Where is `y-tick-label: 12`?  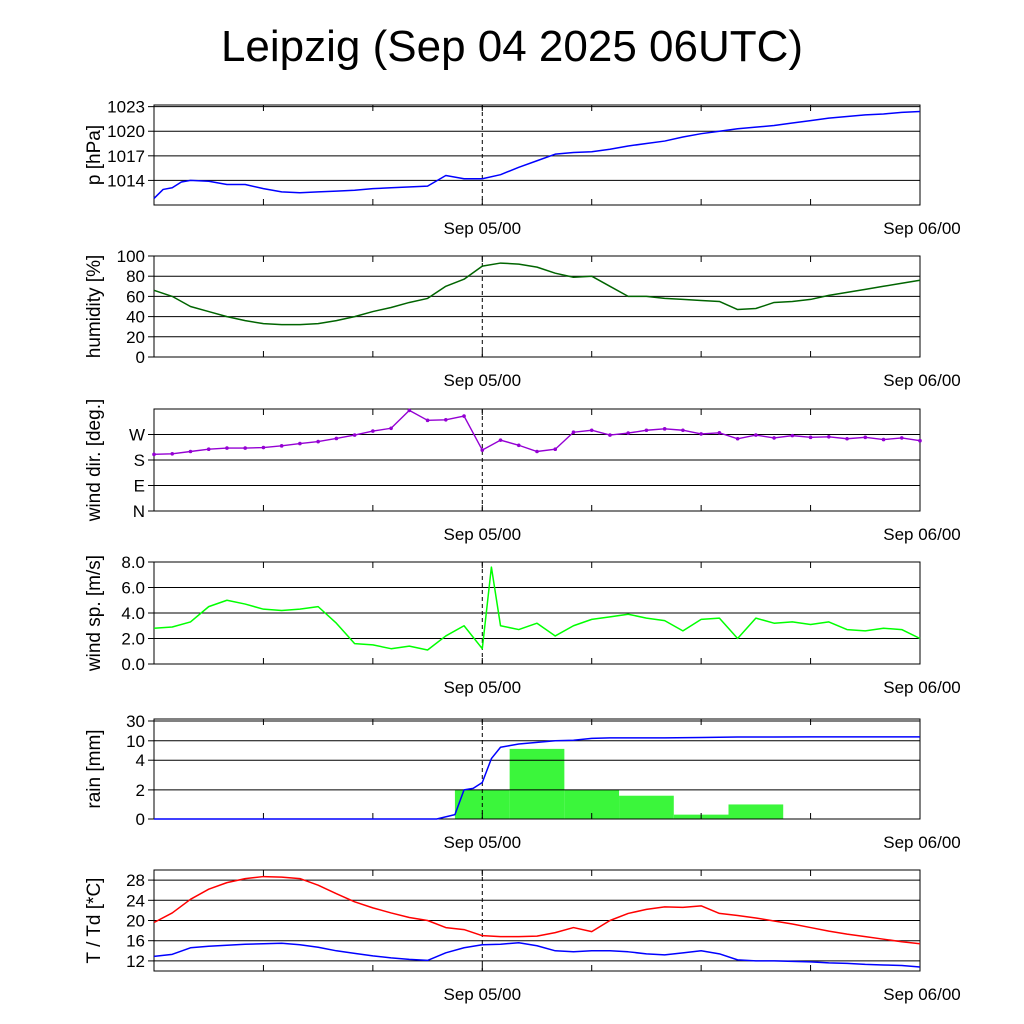 y-tick-label: 12 is located at coordinates (135, 961).